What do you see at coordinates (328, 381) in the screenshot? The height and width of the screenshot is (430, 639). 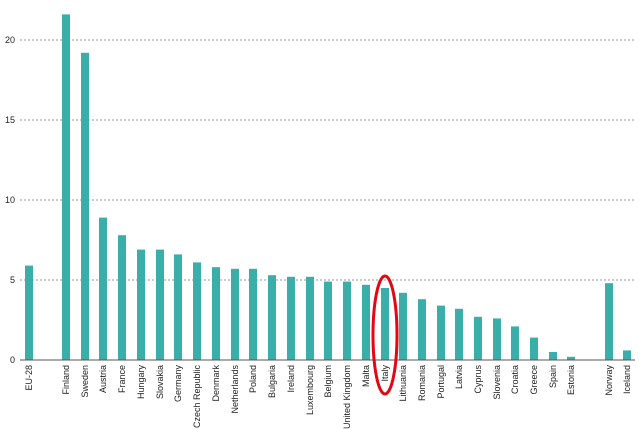 I see `x-tick-label: Belgium` at bounding box center [328, 381].